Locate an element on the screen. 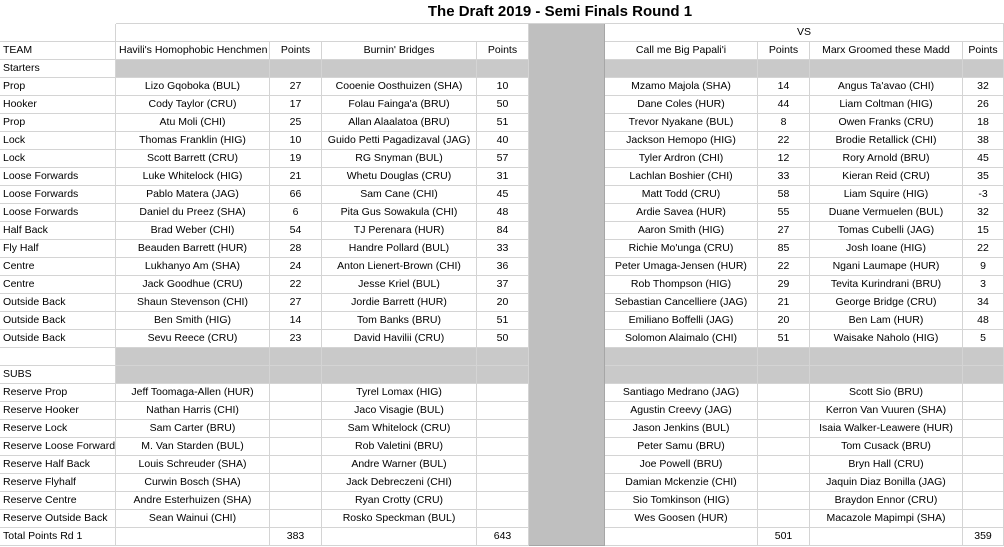 This screenshot has width=1004, height=547. points: 21 is located at coordinates (296, 177).